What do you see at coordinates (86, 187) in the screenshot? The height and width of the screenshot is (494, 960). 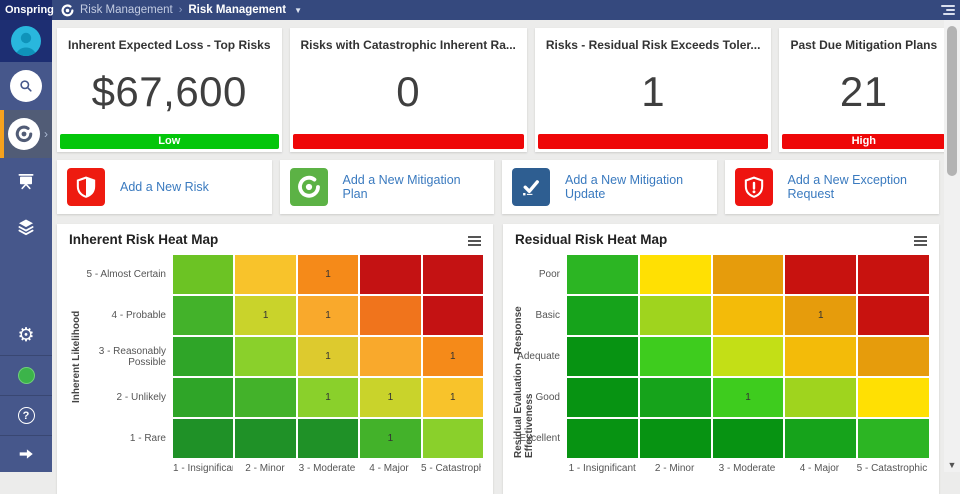 I see `shield-half-icon` at bounding box center [86, 187].